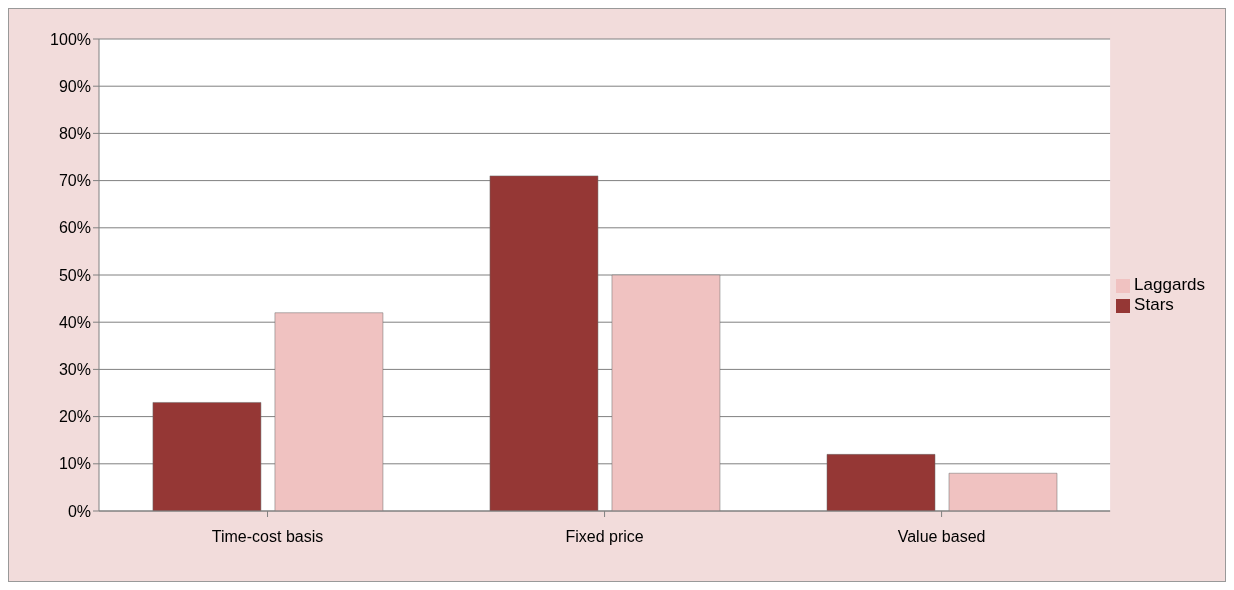 This screenshot has width=1234, height=590. Describe the element at coordinates (70, 39) in the screenshot. I see `y-tick-label: 100%` at that location.